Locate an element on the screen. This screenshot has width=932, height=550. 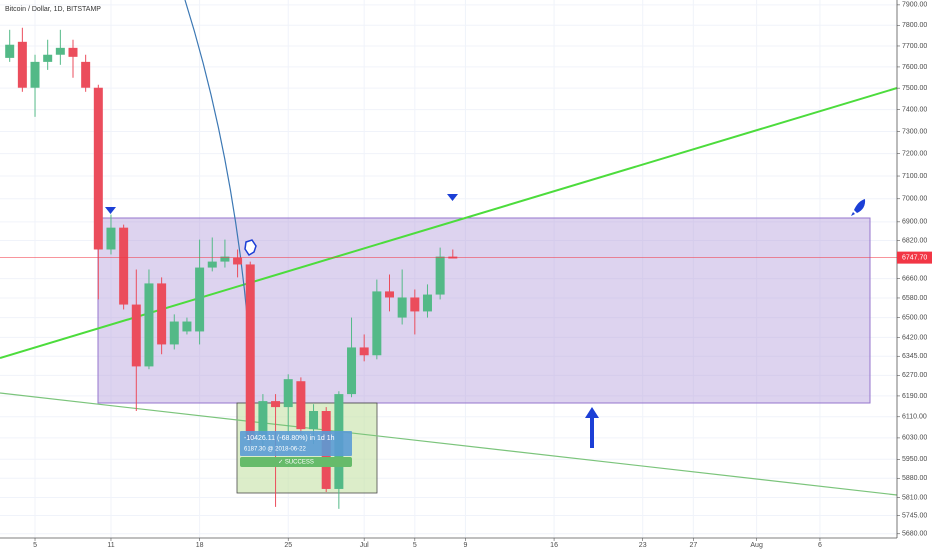
time-axis-bg is located at coordinates (448, 544).